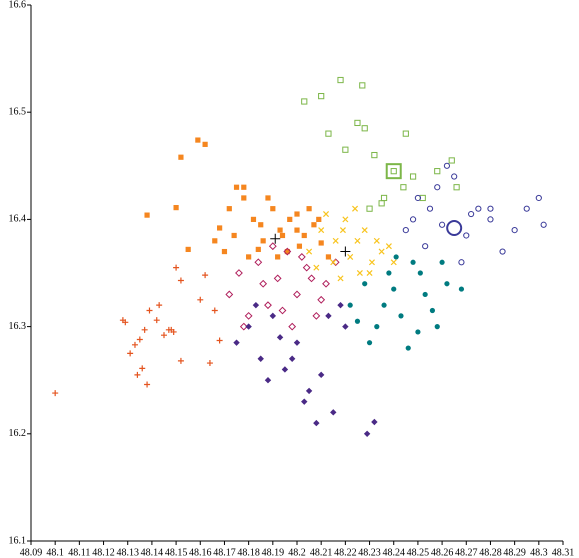 This screenshot has width=579, height=558. I want to click on x-tick-label: 48.27, so click(466, 552).